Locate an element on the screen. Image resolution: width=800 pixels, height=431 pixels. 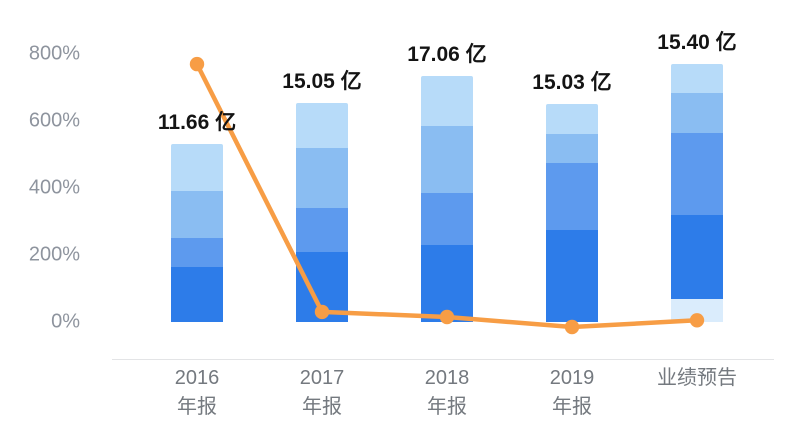
y-axis-tick-label: 600% is located at coordinates (54, 120).